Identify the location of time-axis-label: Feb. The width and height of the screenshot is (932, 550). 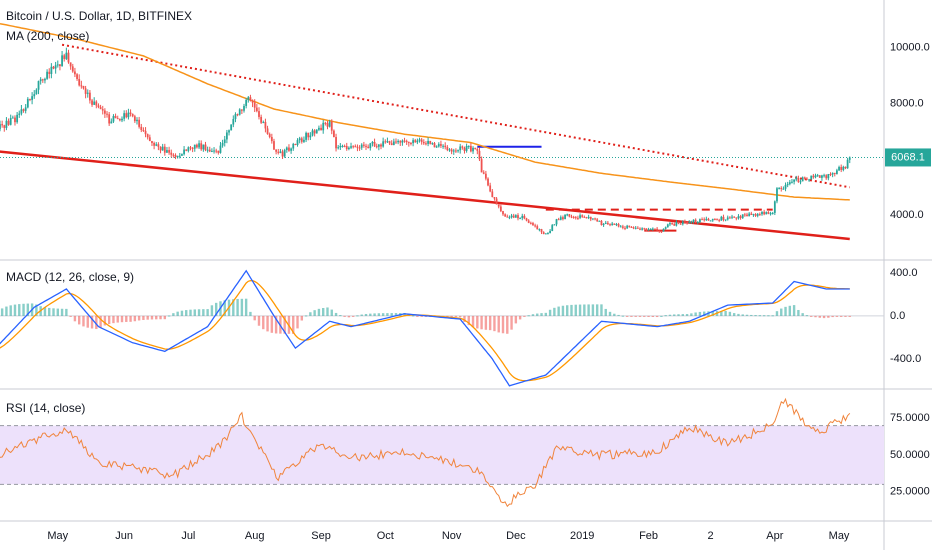
(648, 536).